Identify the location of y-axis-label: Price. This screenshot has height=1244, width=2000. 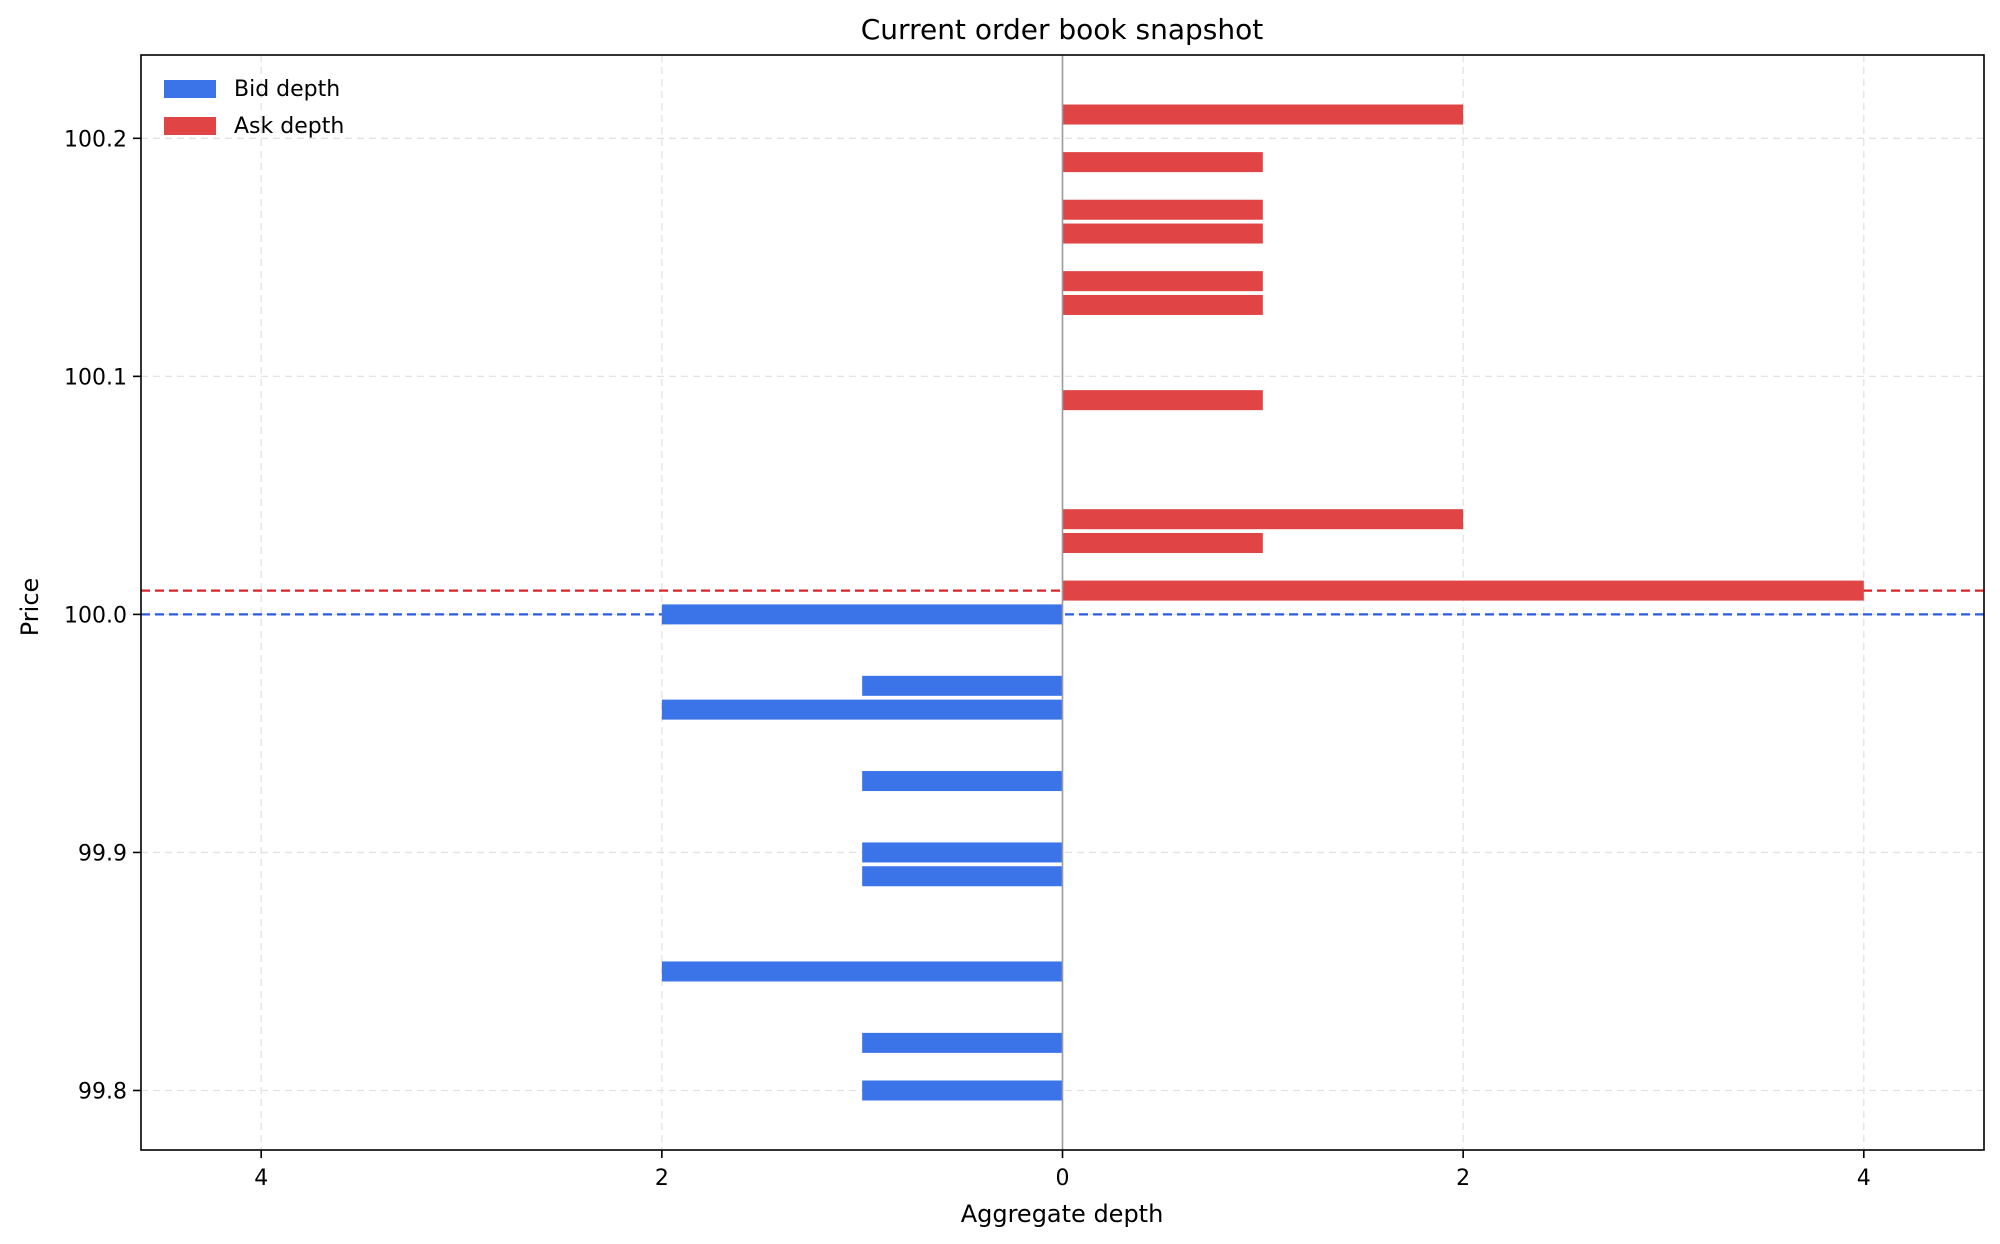
(30, 607).